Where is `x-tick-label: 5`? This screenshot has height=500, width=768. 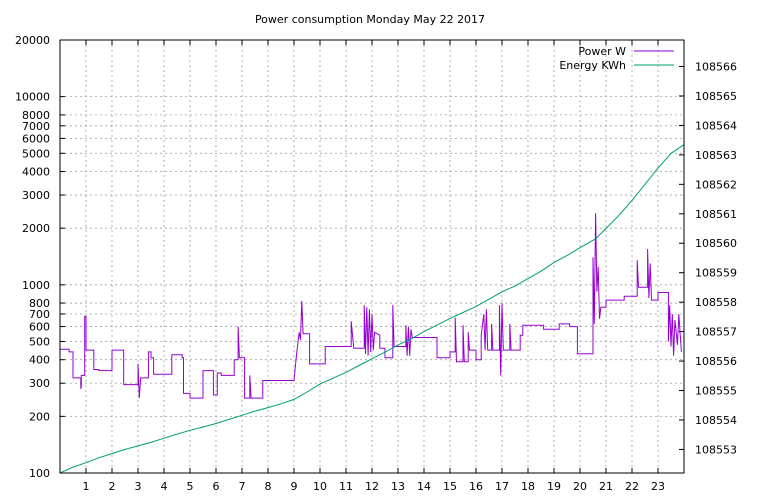
x-tick-label: 5 is located at coordinates (190, 486).